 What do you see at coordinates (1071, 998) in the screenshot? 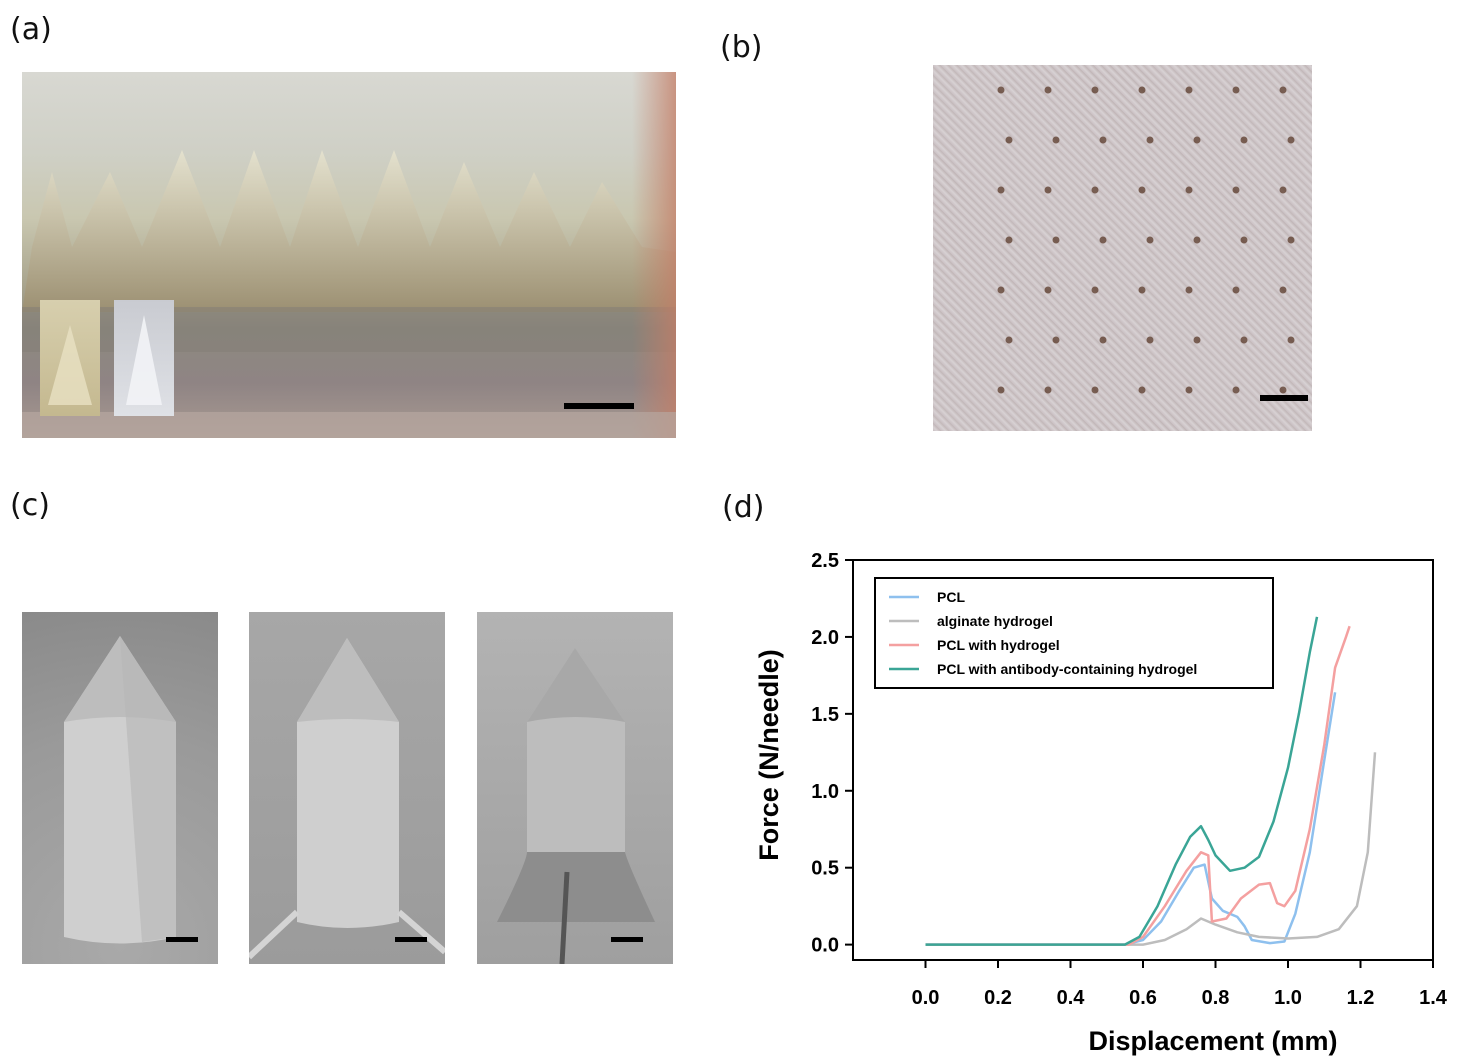
I see `x-tick-label: 0.4` at bounding box center [1071, 998].